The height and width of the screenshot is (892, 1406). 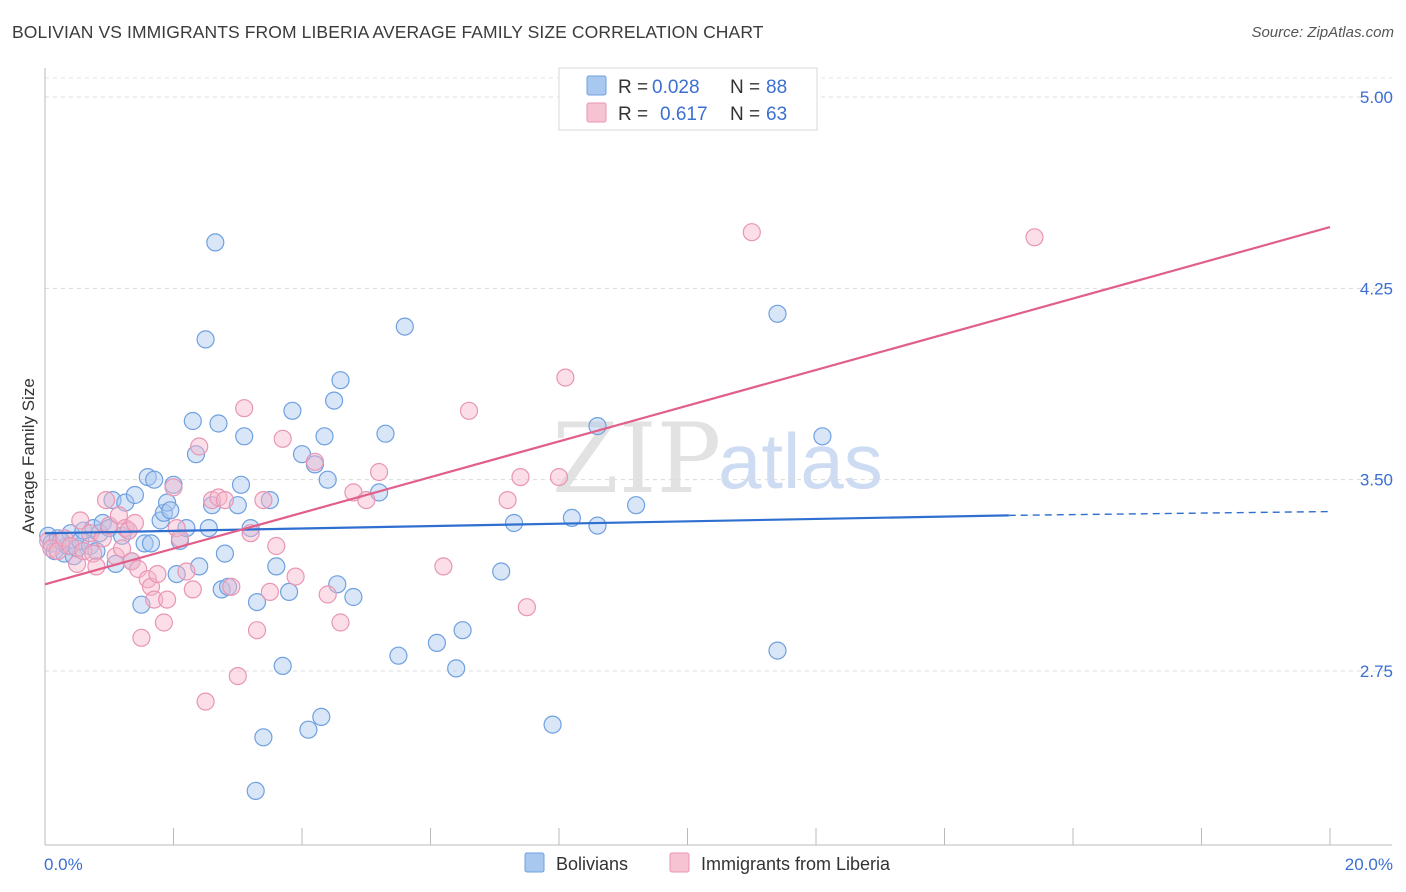 I want to click on legend-swatch-bolivians, so click(x=596, y=85).